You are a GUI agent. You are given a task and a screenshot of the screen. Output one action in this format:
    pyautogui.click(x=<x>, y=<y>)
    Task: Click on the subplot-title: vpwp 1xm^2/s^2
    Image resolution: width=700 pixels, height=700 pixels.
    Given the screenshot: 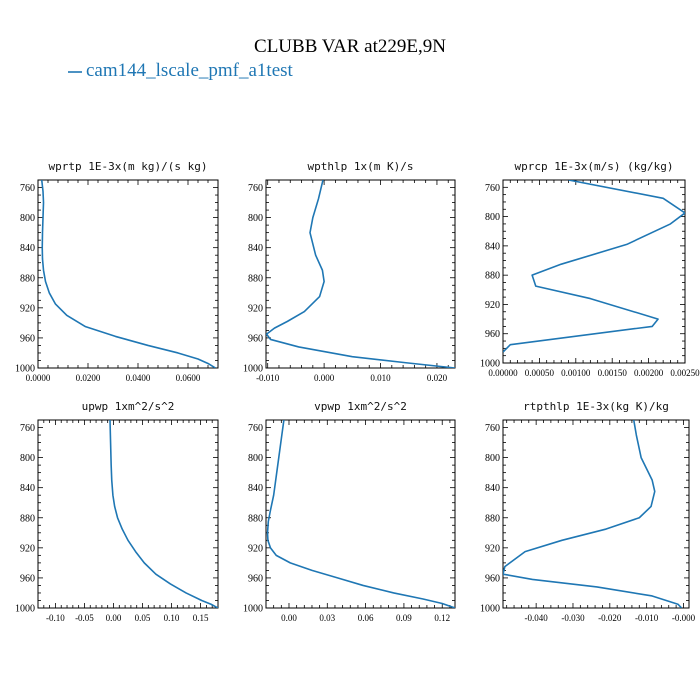 What is the action you would take?
    pyautogui.click(x=360, y=406)
    